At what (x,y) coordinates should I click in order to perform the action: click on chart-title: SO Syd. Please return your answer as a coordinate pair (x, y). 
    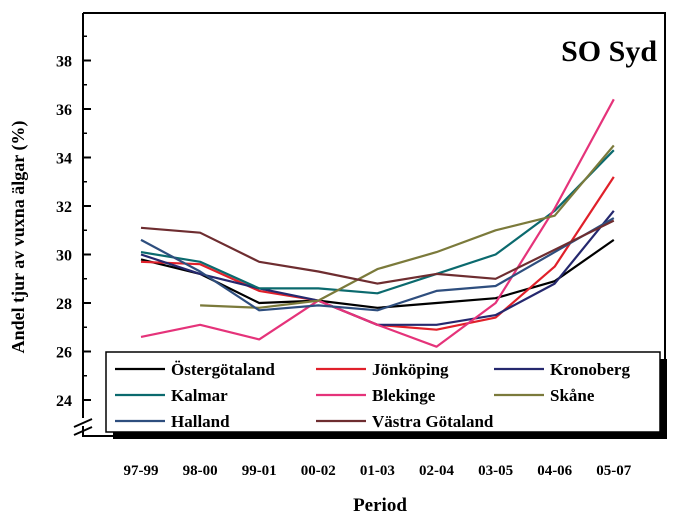
    Looking at the image, I should click on (609, 51).